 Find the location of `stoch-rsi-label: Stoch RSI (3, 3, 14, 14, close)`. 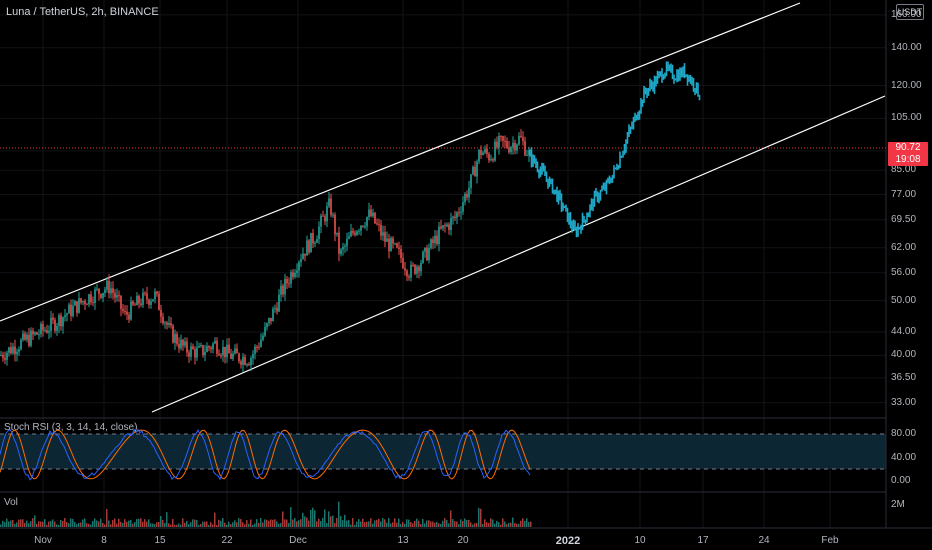

stoch-rsi-label: Stoch RSI (3, 3, 14, 14, close) is located at coordinates (71, 427).